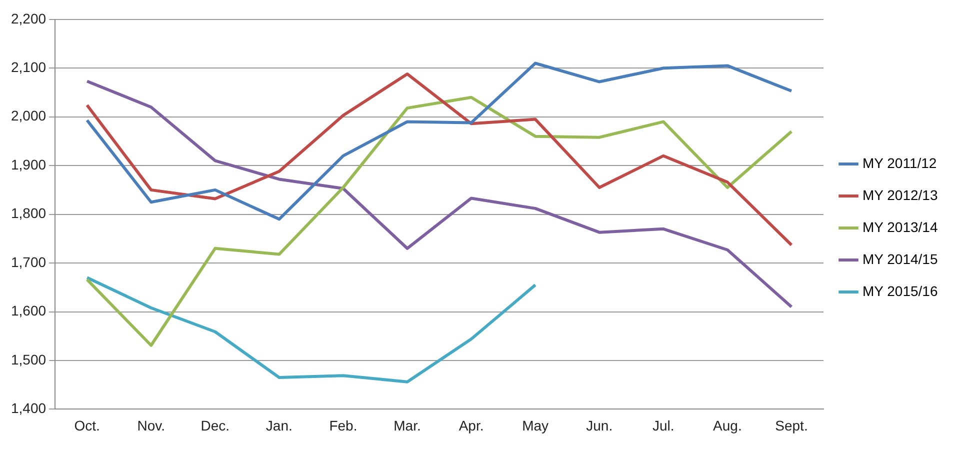 The width and height of the screenshot is (969, 451). Describe the element at coordinates (28, 66) in the screenshot. I see `y-tick-label: 2,100` at that location.